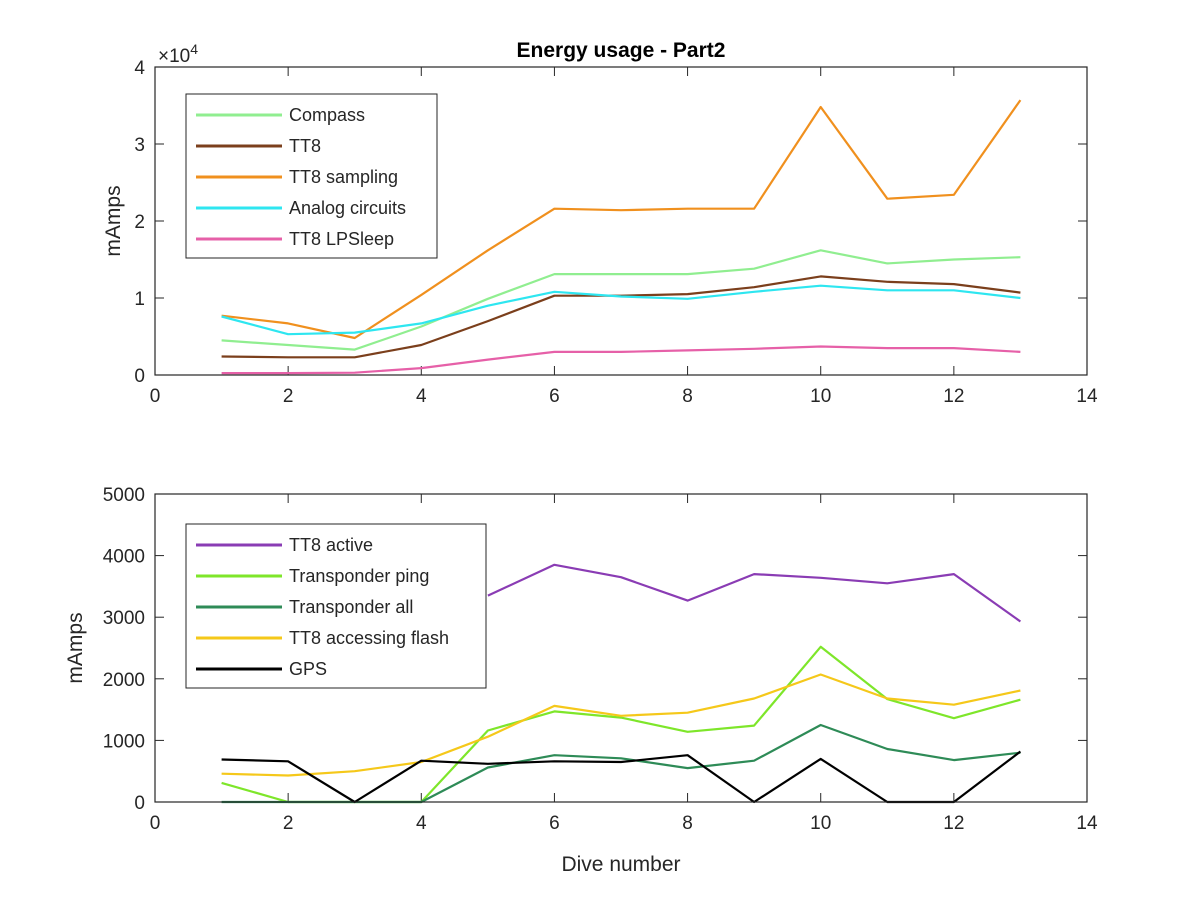 Image resolution: width=1200 pixels, height=900 pixels. I want to click on chart-top-title: Energy usage - Part2, so click(621, 50).